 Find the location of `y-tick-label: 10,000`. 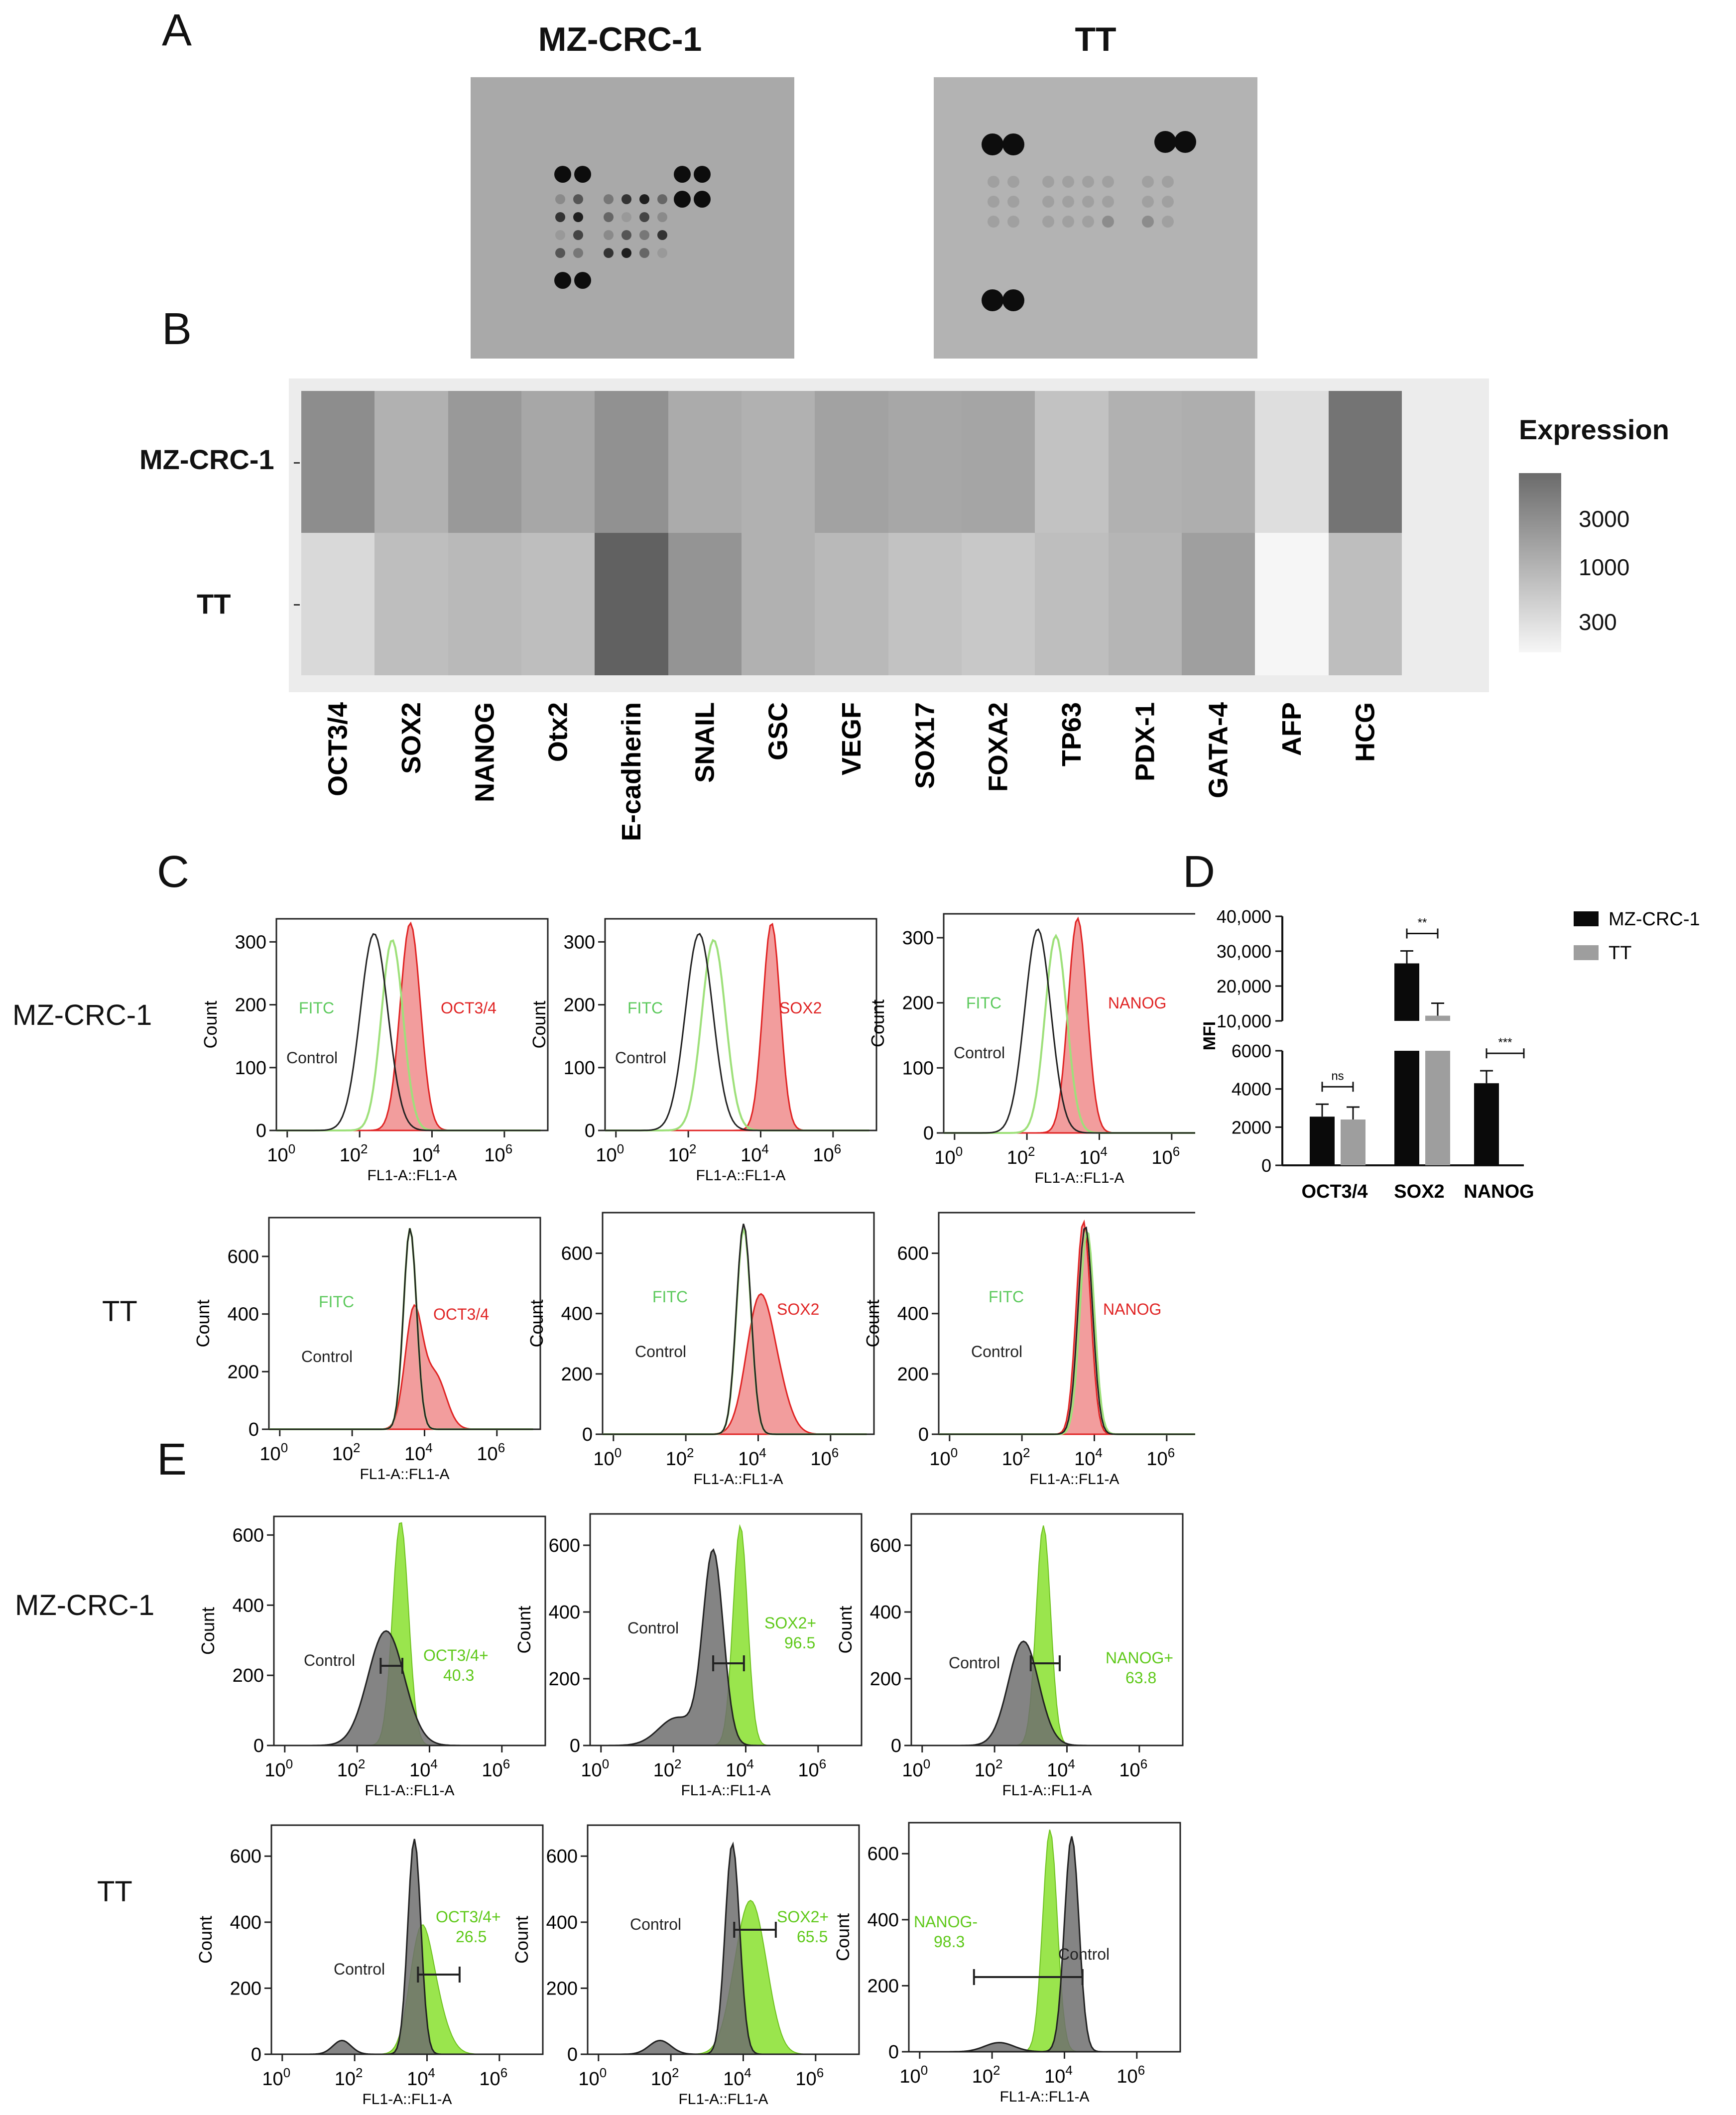

y-tick-label: 10,000 is located at coordinates (1244, 1021).